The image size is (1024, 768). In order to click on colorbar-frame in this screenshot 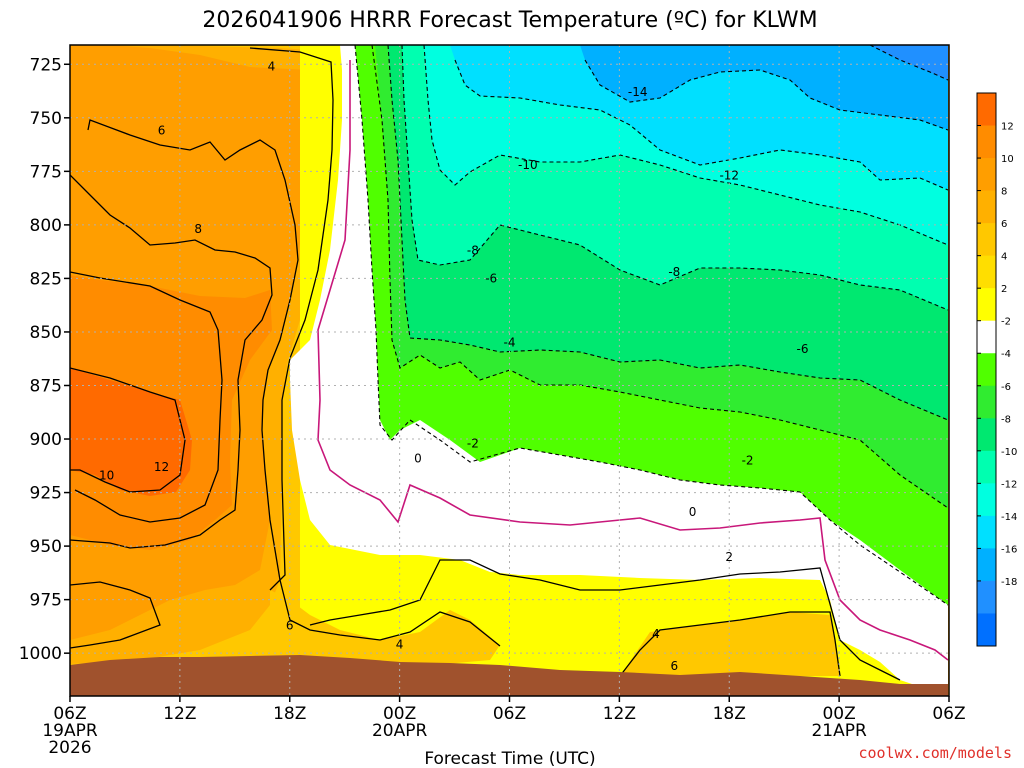, I will do `click(986, 369)`.